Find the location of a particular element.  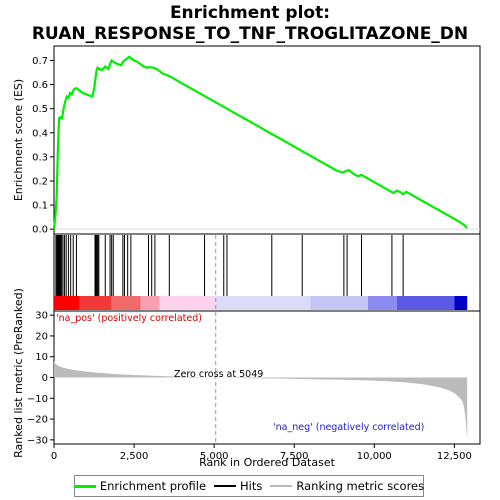

chart-title-line2: RUAN_RESPONSE_TO_TNF_TROGLITAZONE_DN is located at coordinates (250, 34).